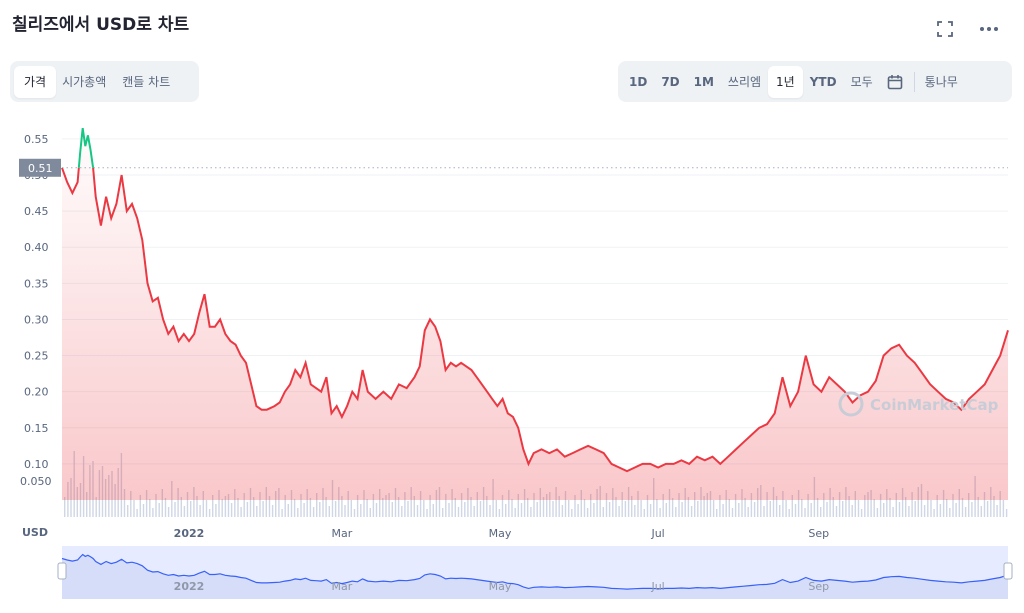  I want to click on y-tick-label: 0.10, so click(36, 464).